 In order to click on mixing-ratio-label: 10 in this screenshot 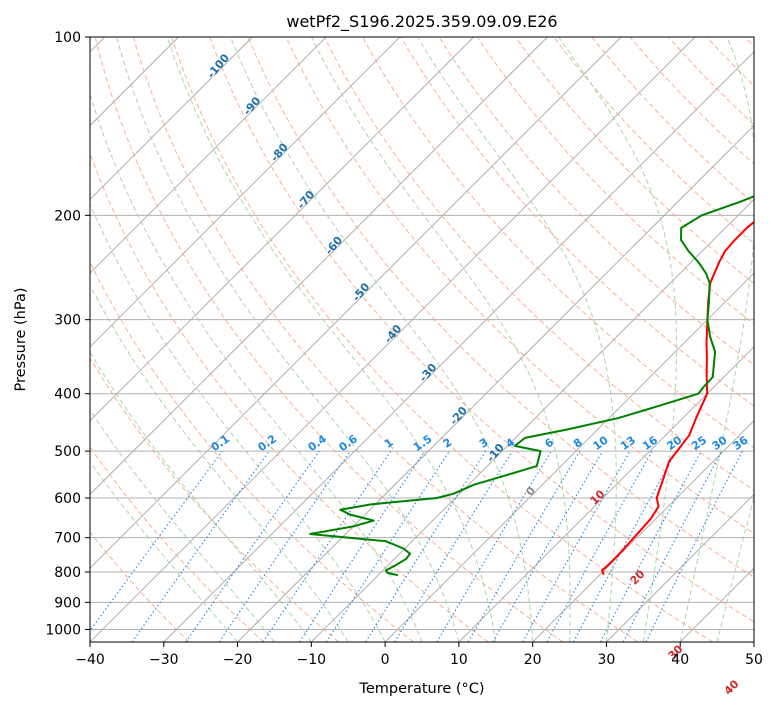, I will do `click(601, 443)`.